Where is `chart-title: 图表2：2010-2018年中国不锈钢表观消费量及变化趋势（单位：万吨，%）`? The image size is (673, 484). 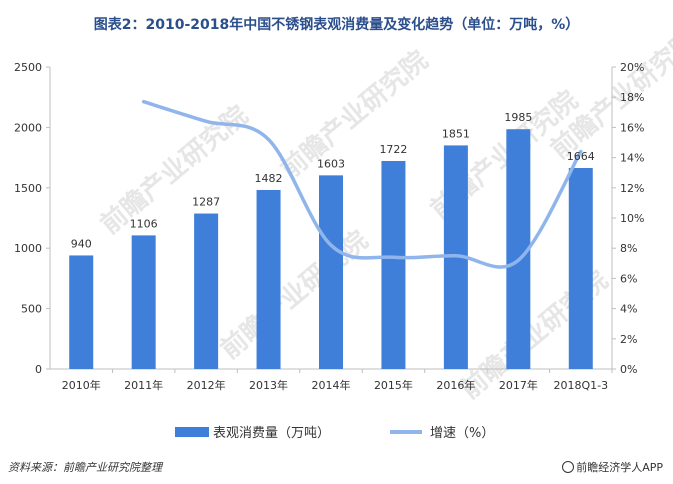 chart-title: 图表2：2010-2018年中国不锈钢表观消费量及变化趋势（单位：万吨，%） is located at coordinates (336, 25).